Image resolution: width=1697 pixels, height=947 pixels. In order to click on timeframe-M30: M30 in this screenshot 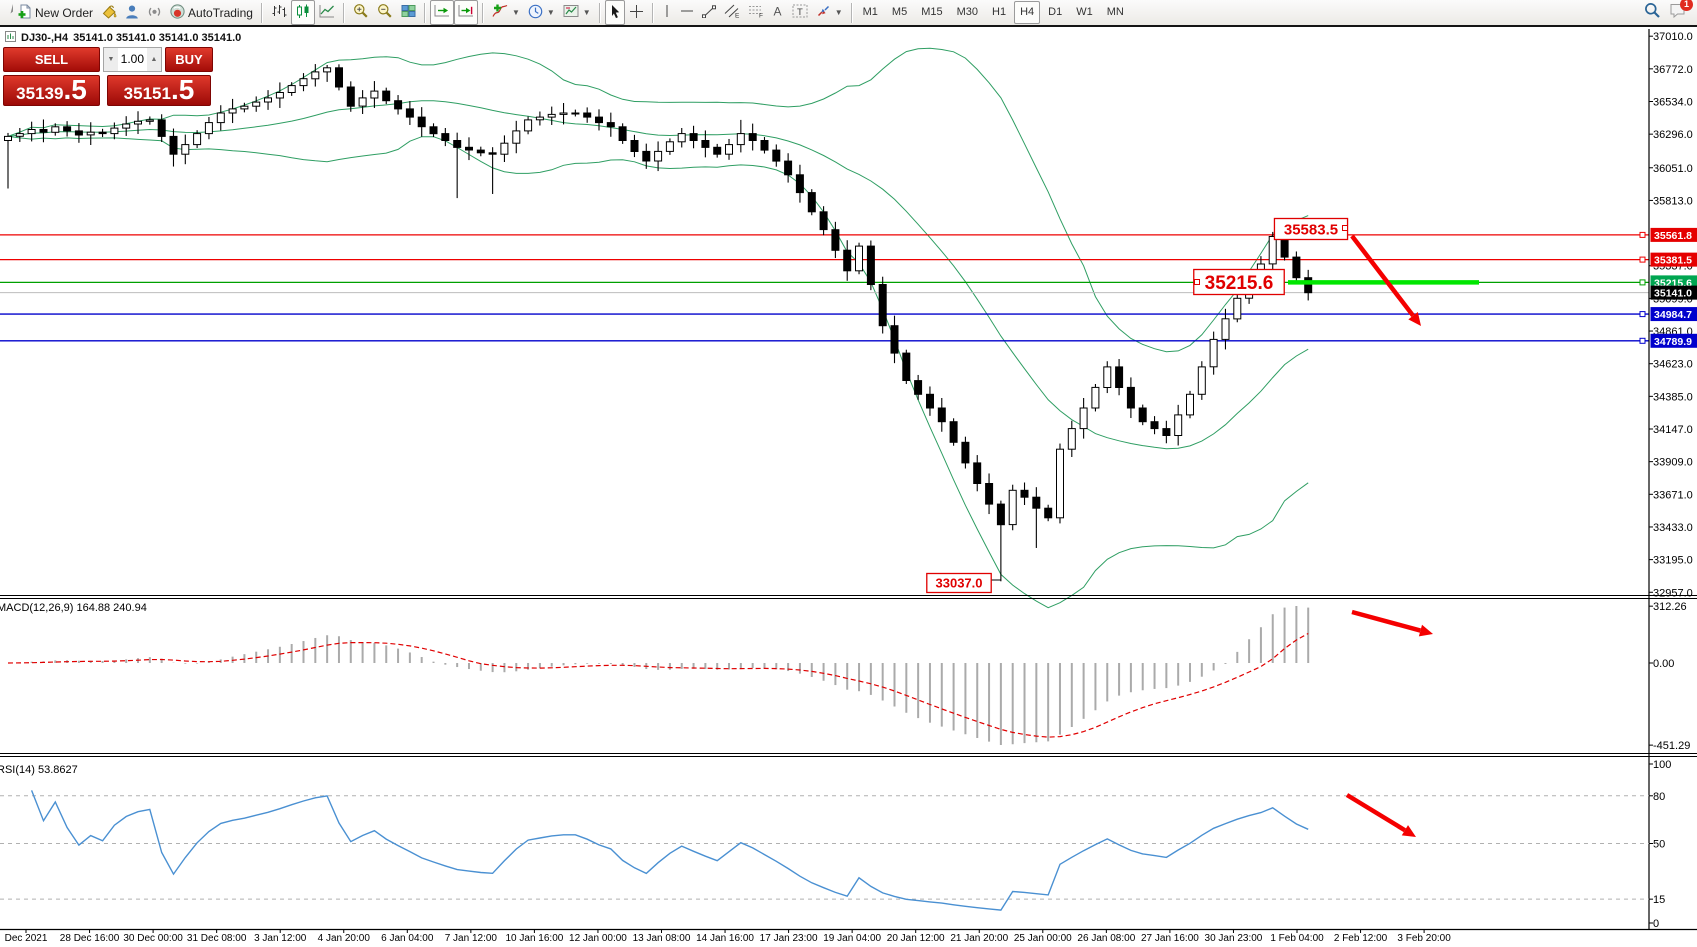, I will do `click(967, 12)`.